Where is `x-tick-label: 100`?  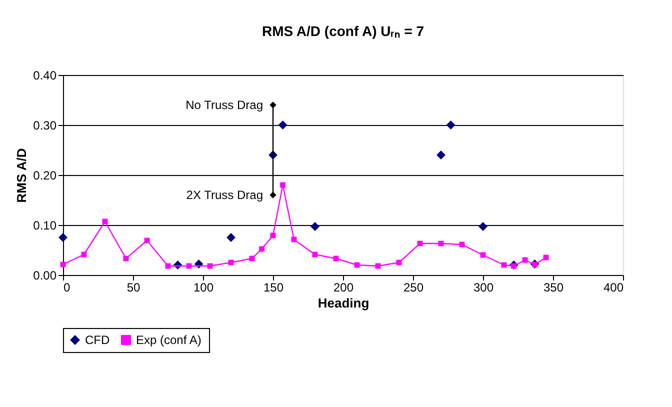
x-tick-label: 100 is located at coordinates (203, 287).